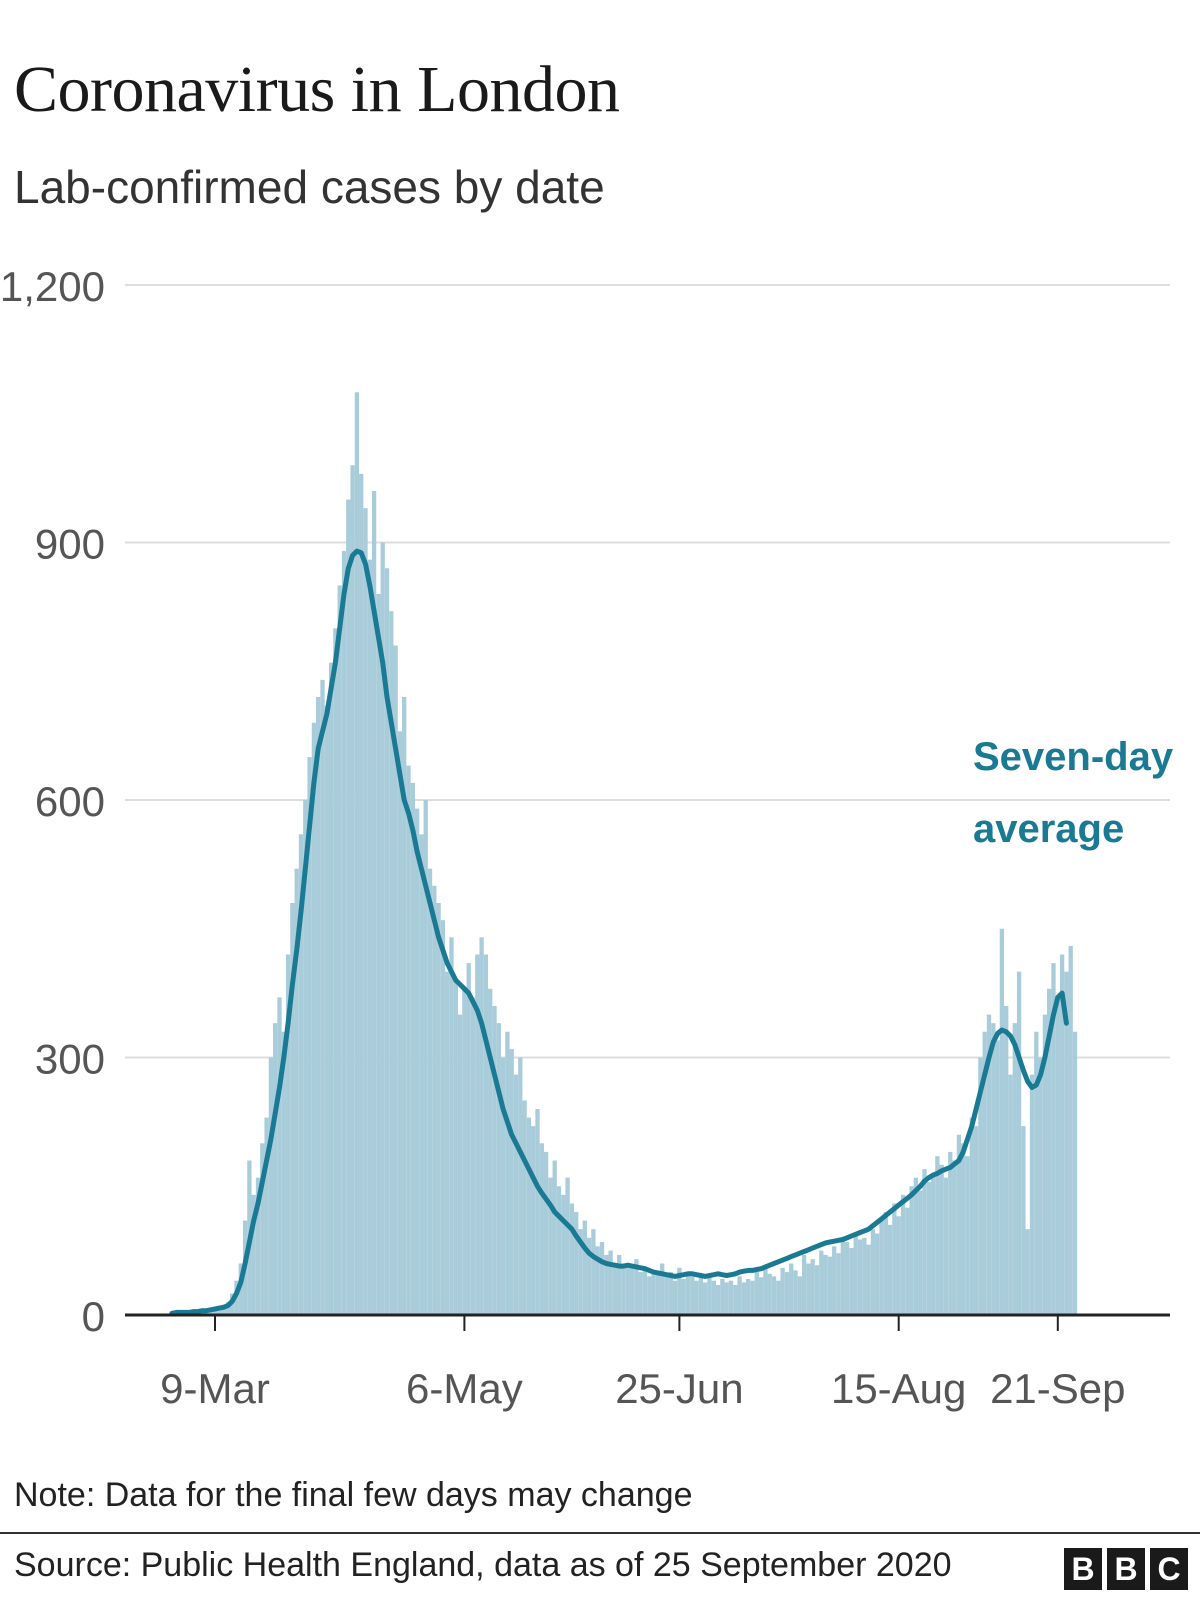 The width and height of the screenshot is (1200, 1600). I want to click on x-tick-label: 6-May, so click(464, 1388).